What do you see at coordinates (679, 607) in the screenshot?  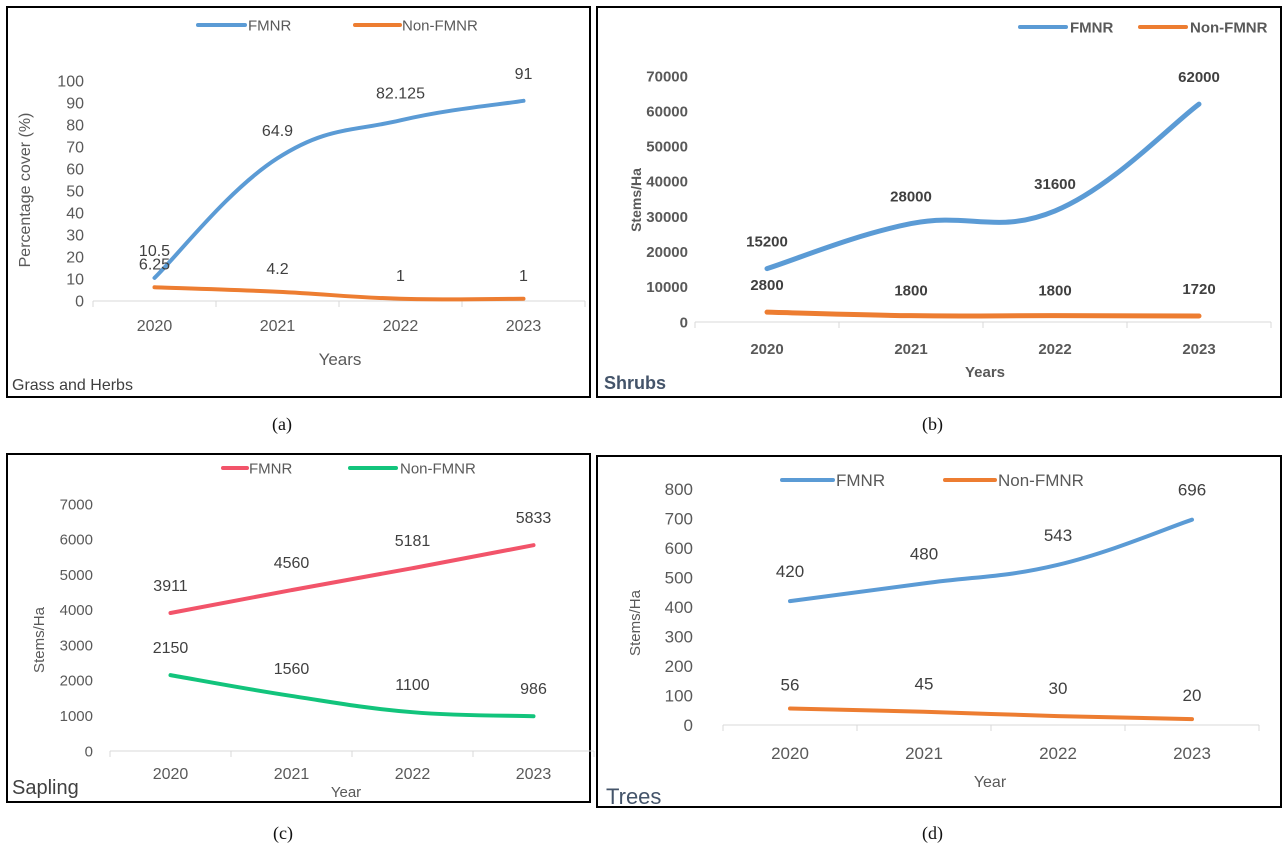 I see `y-tick-label: 400` at bounding box center [679, 607].